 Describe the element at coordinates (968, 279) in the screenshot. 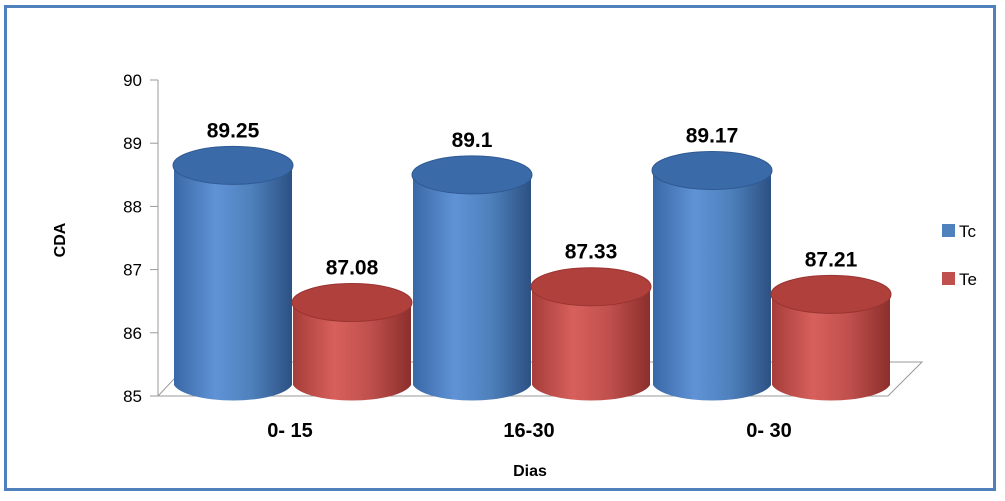

I see `legend-label-te: Te` at that location.